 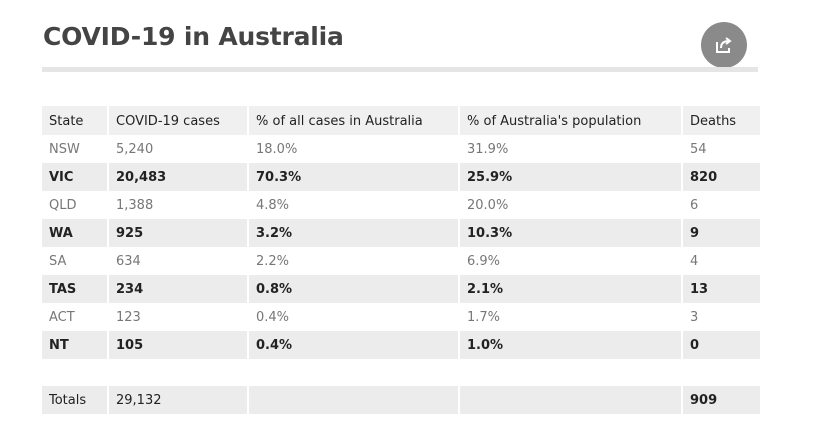 I want to click on deaths-cell: 3, so click(x=721, y=317).